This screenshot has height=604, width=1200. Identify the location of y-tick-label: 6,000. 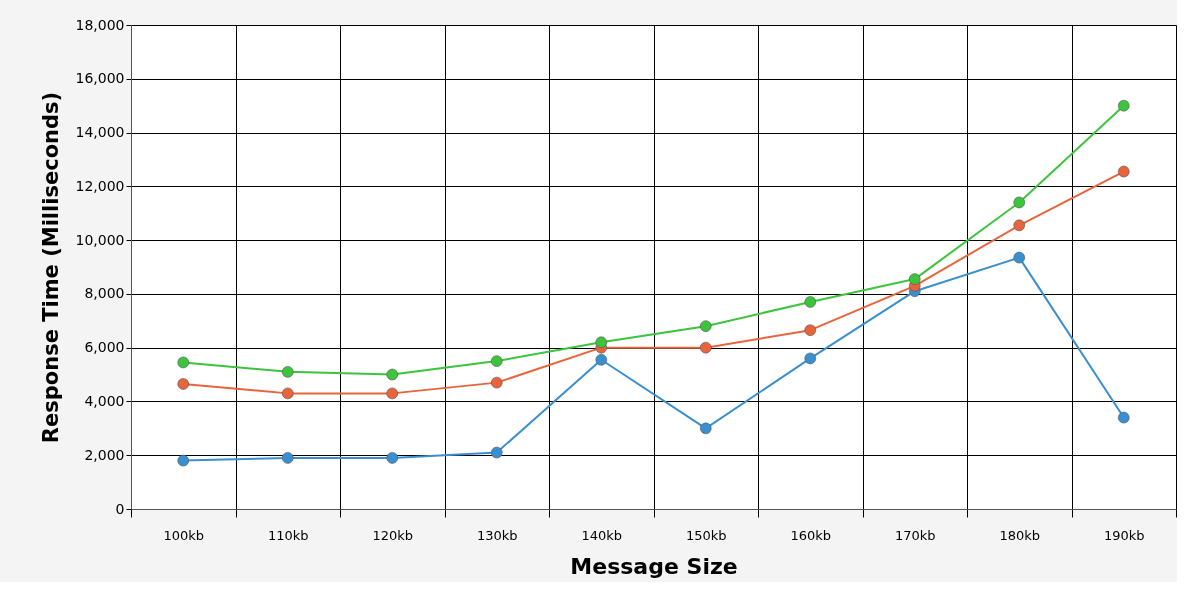
(104, 347).